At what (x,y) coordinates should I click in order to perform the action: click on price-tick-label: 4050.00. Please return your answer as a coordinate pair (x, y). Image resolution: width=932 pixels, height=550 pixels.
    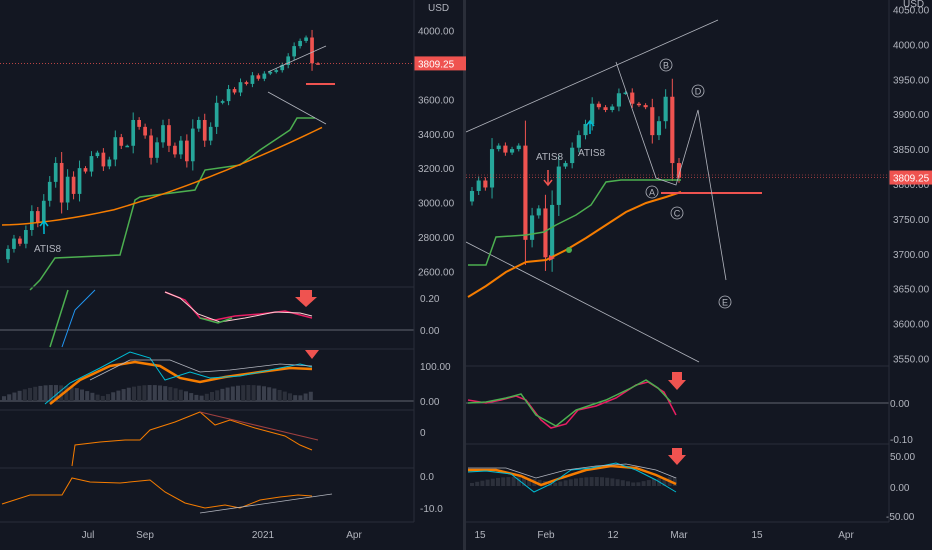
    Looking at the image, I should click on (911, 10).